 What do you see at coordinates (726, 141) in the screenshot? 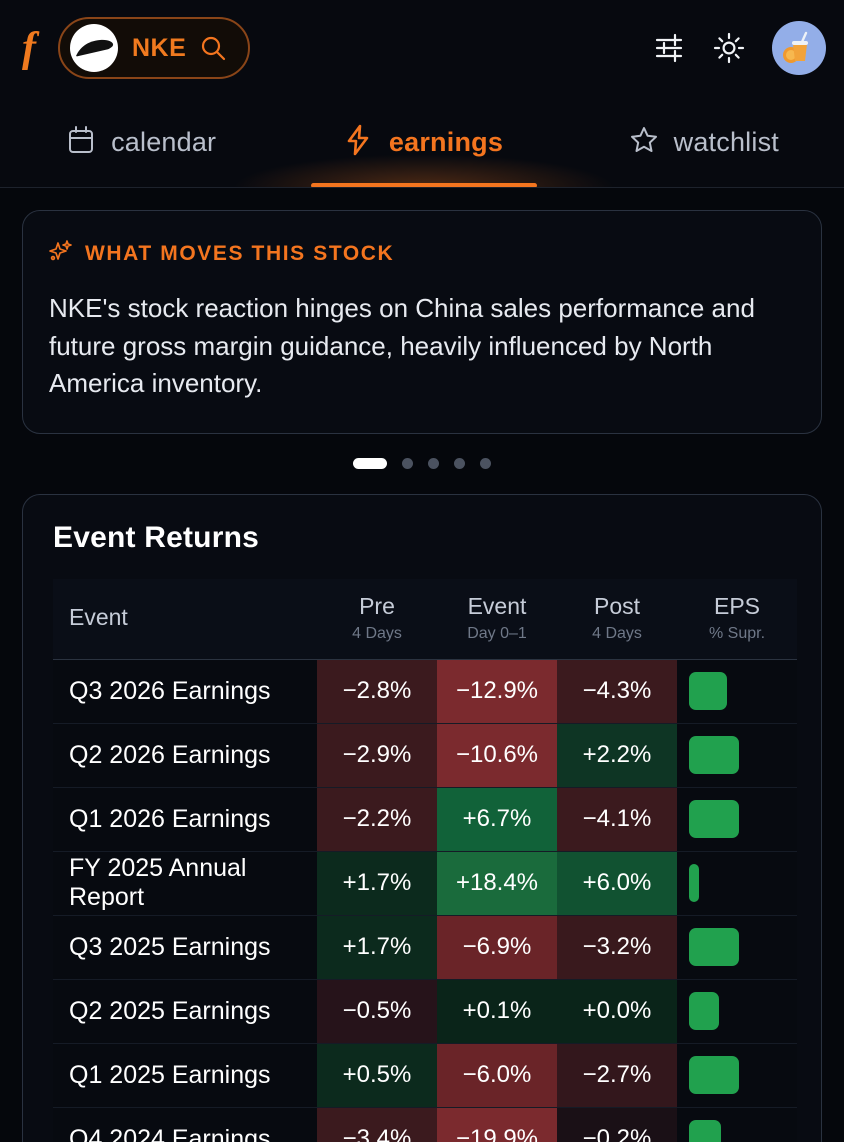
I see `tab-watchlist-label: watchlist` at bounding box center [726, 141].